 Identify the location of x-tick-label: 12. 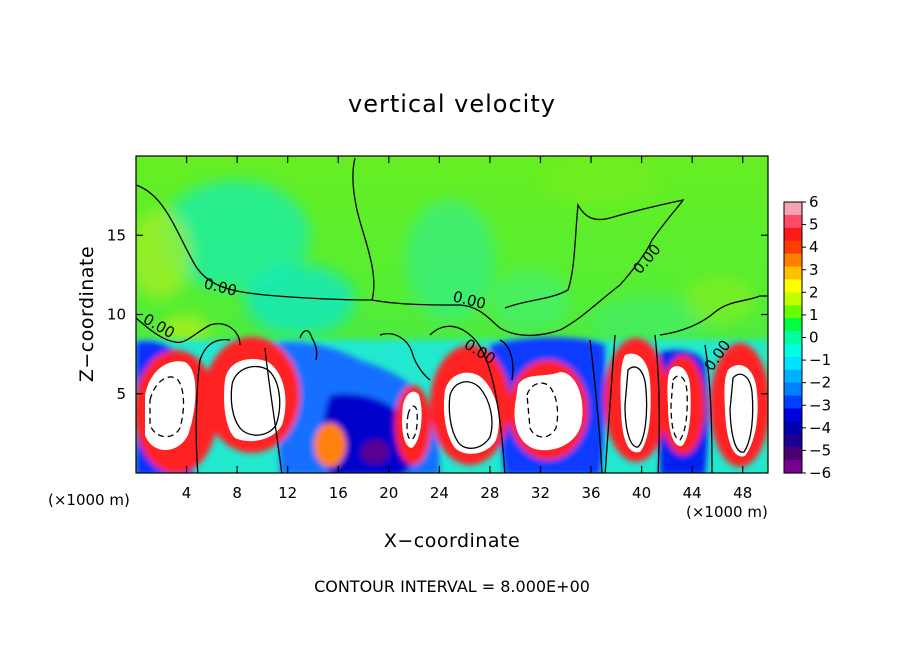
(287, 493).